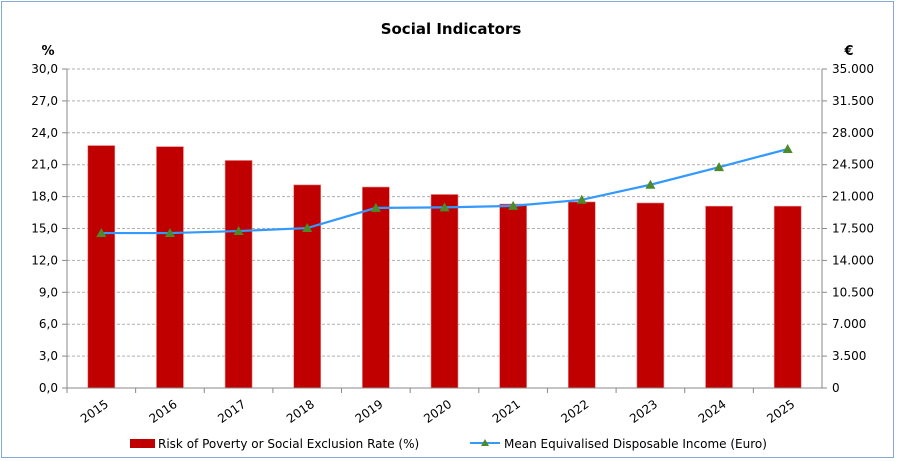 This screenshot has height=461, width=897. What do you see at coordinates (44, 229) in the screenshot?
I see `left-tick-label: 15,0` at bounding box center [44, 229].